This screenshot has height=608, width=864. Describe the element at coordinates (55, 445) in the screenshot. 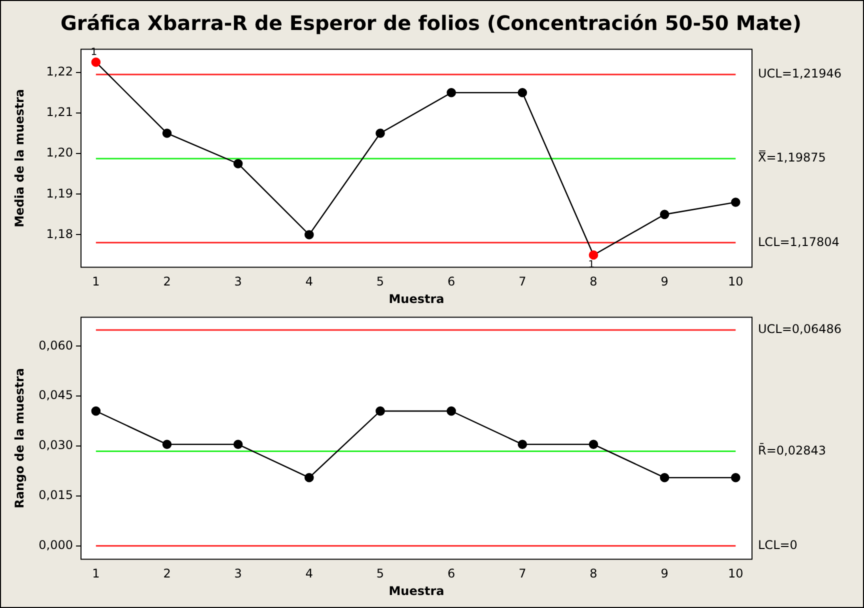

I see `y-tick-label: 0,030` at that location.